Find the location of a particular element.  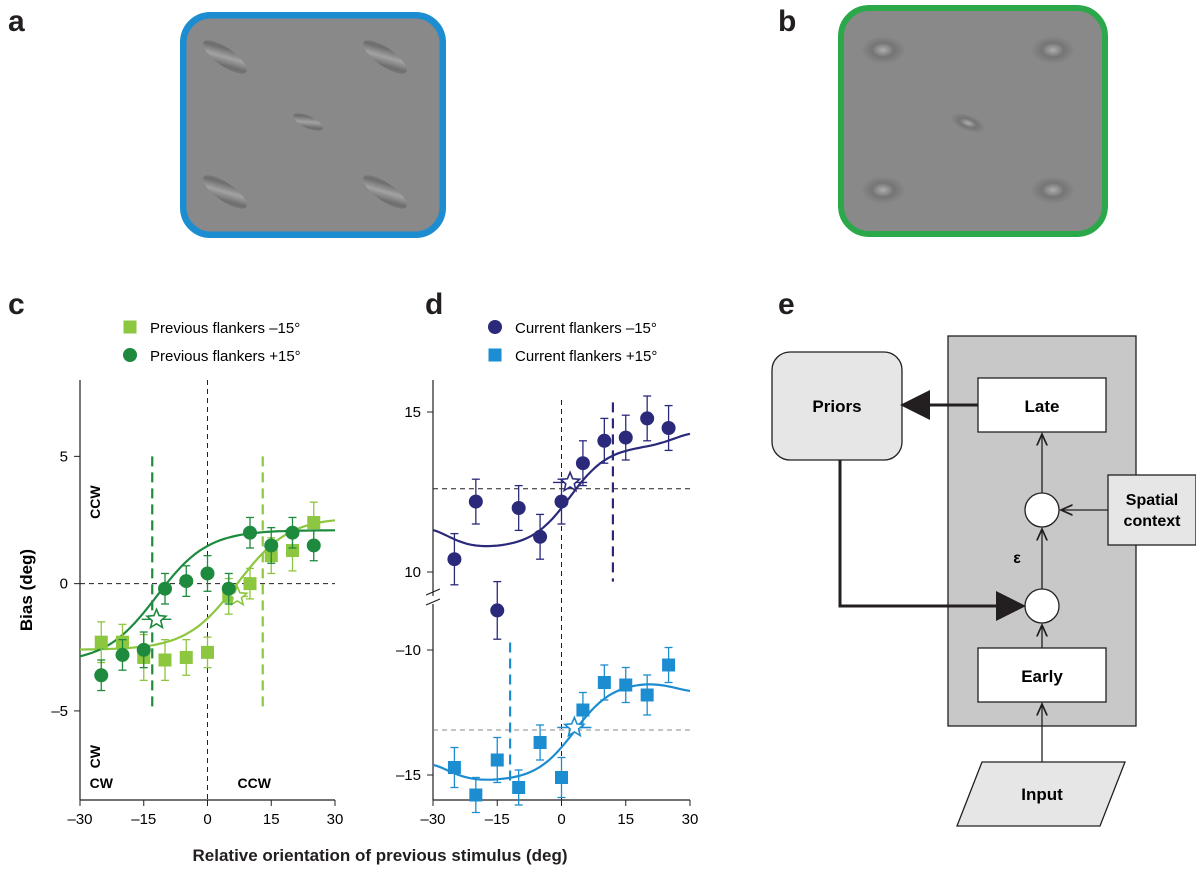

ccw-annotation-x: CCW is located at coordinates (255, 783).